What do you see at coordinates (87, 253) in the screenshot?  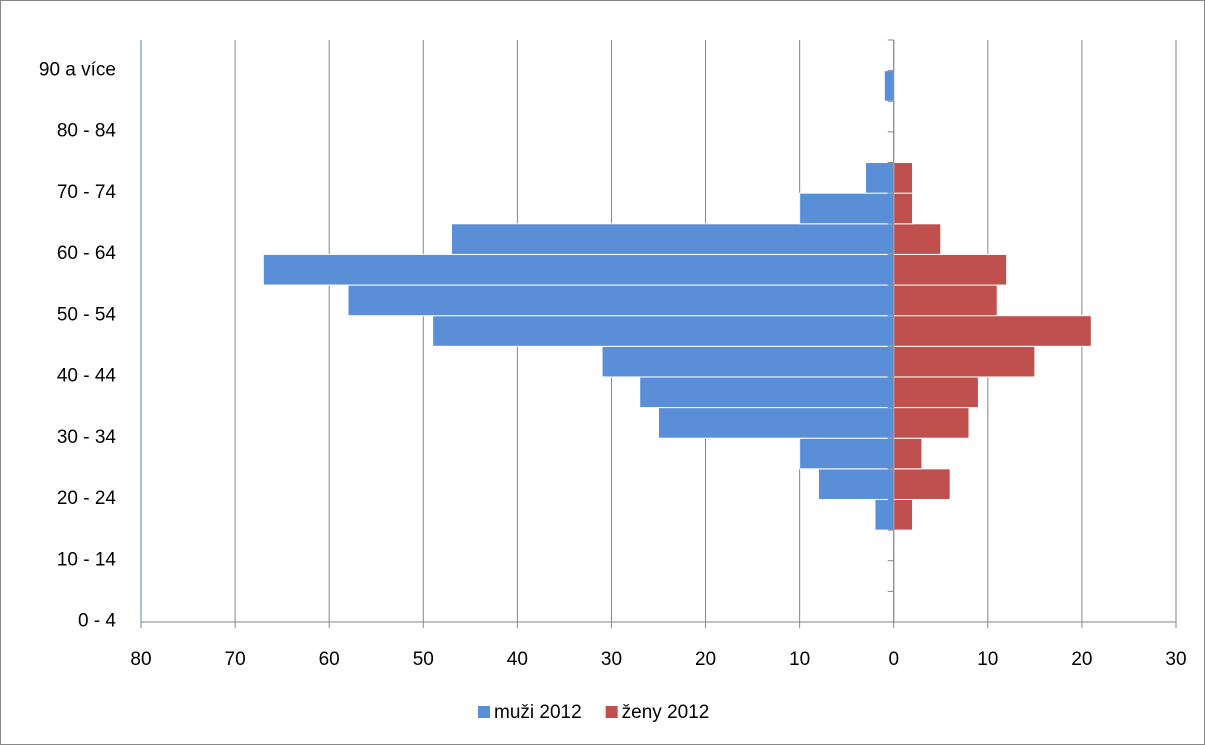 I see `y-tick-label: 60 - 64` at bounding box center [87, 253].